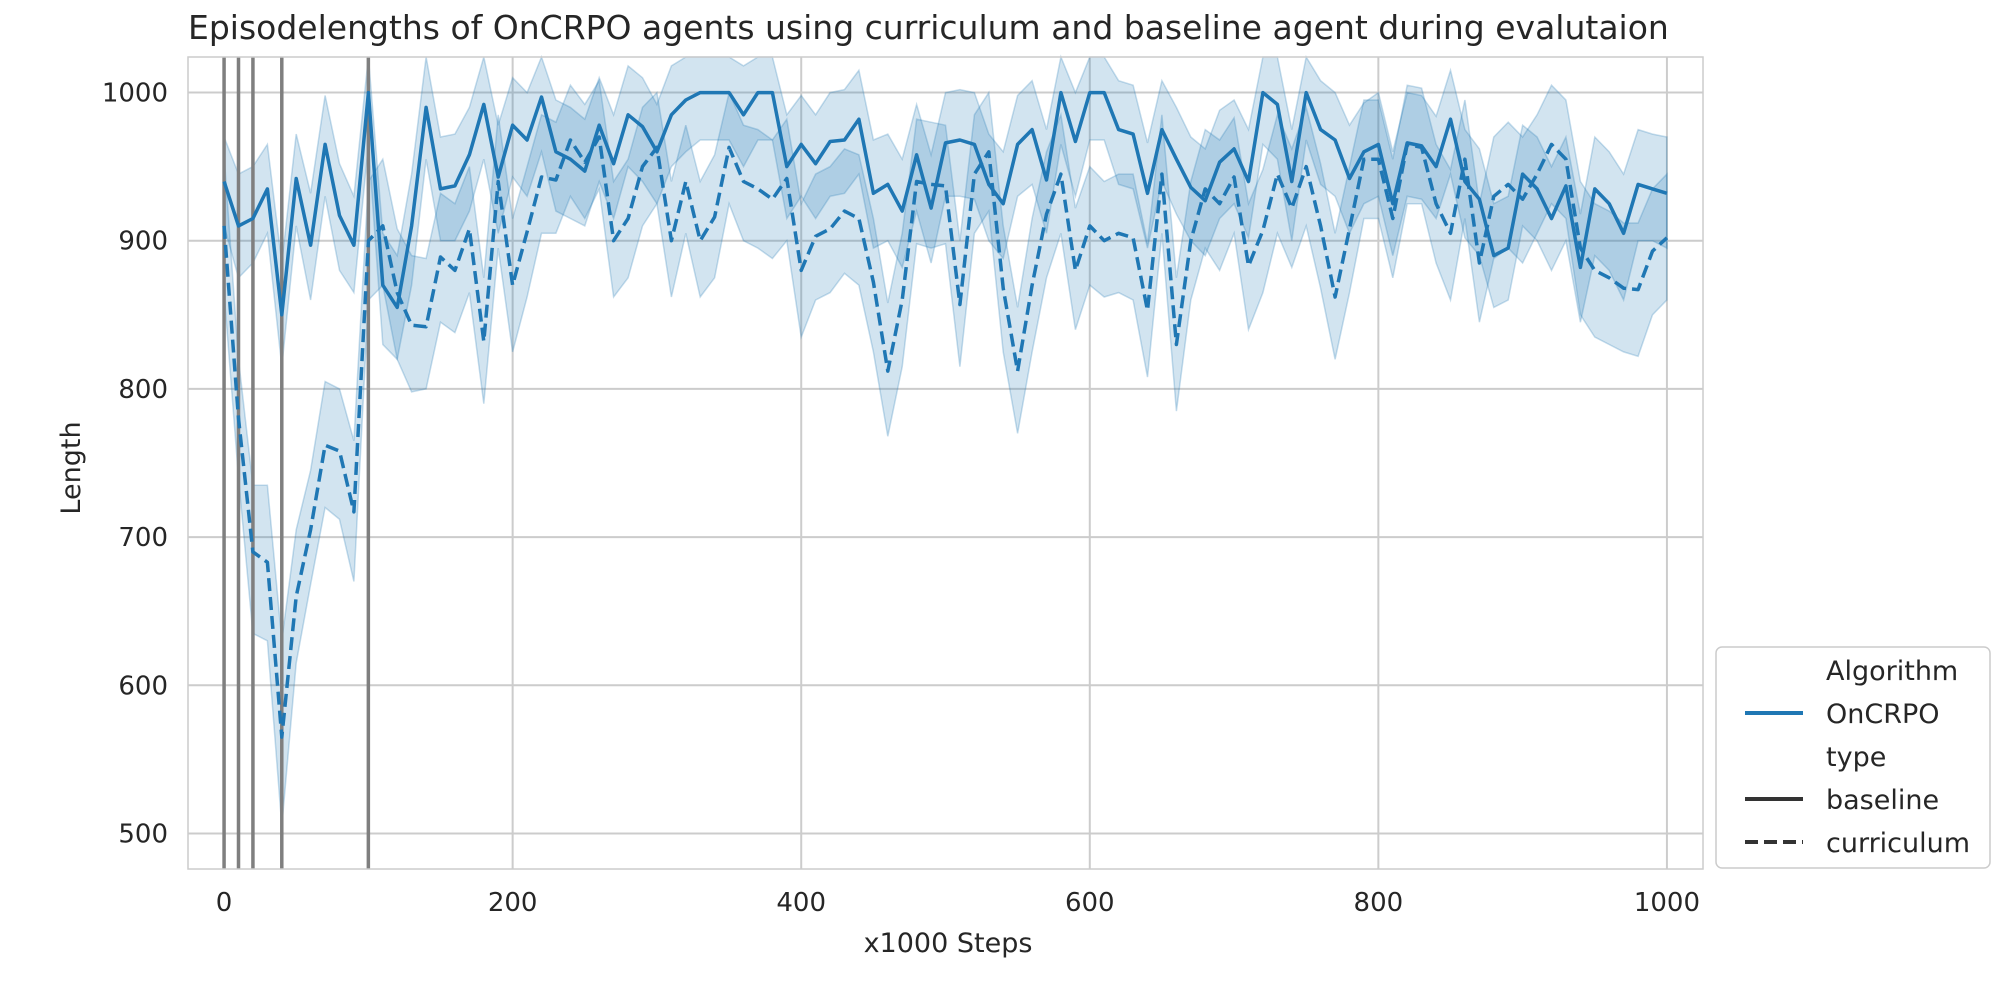 The width and height of the screenshot is (2000, 1000). I want to click on x-tick-labels: 0 200 400 600 800 1000, so click(958, 903).